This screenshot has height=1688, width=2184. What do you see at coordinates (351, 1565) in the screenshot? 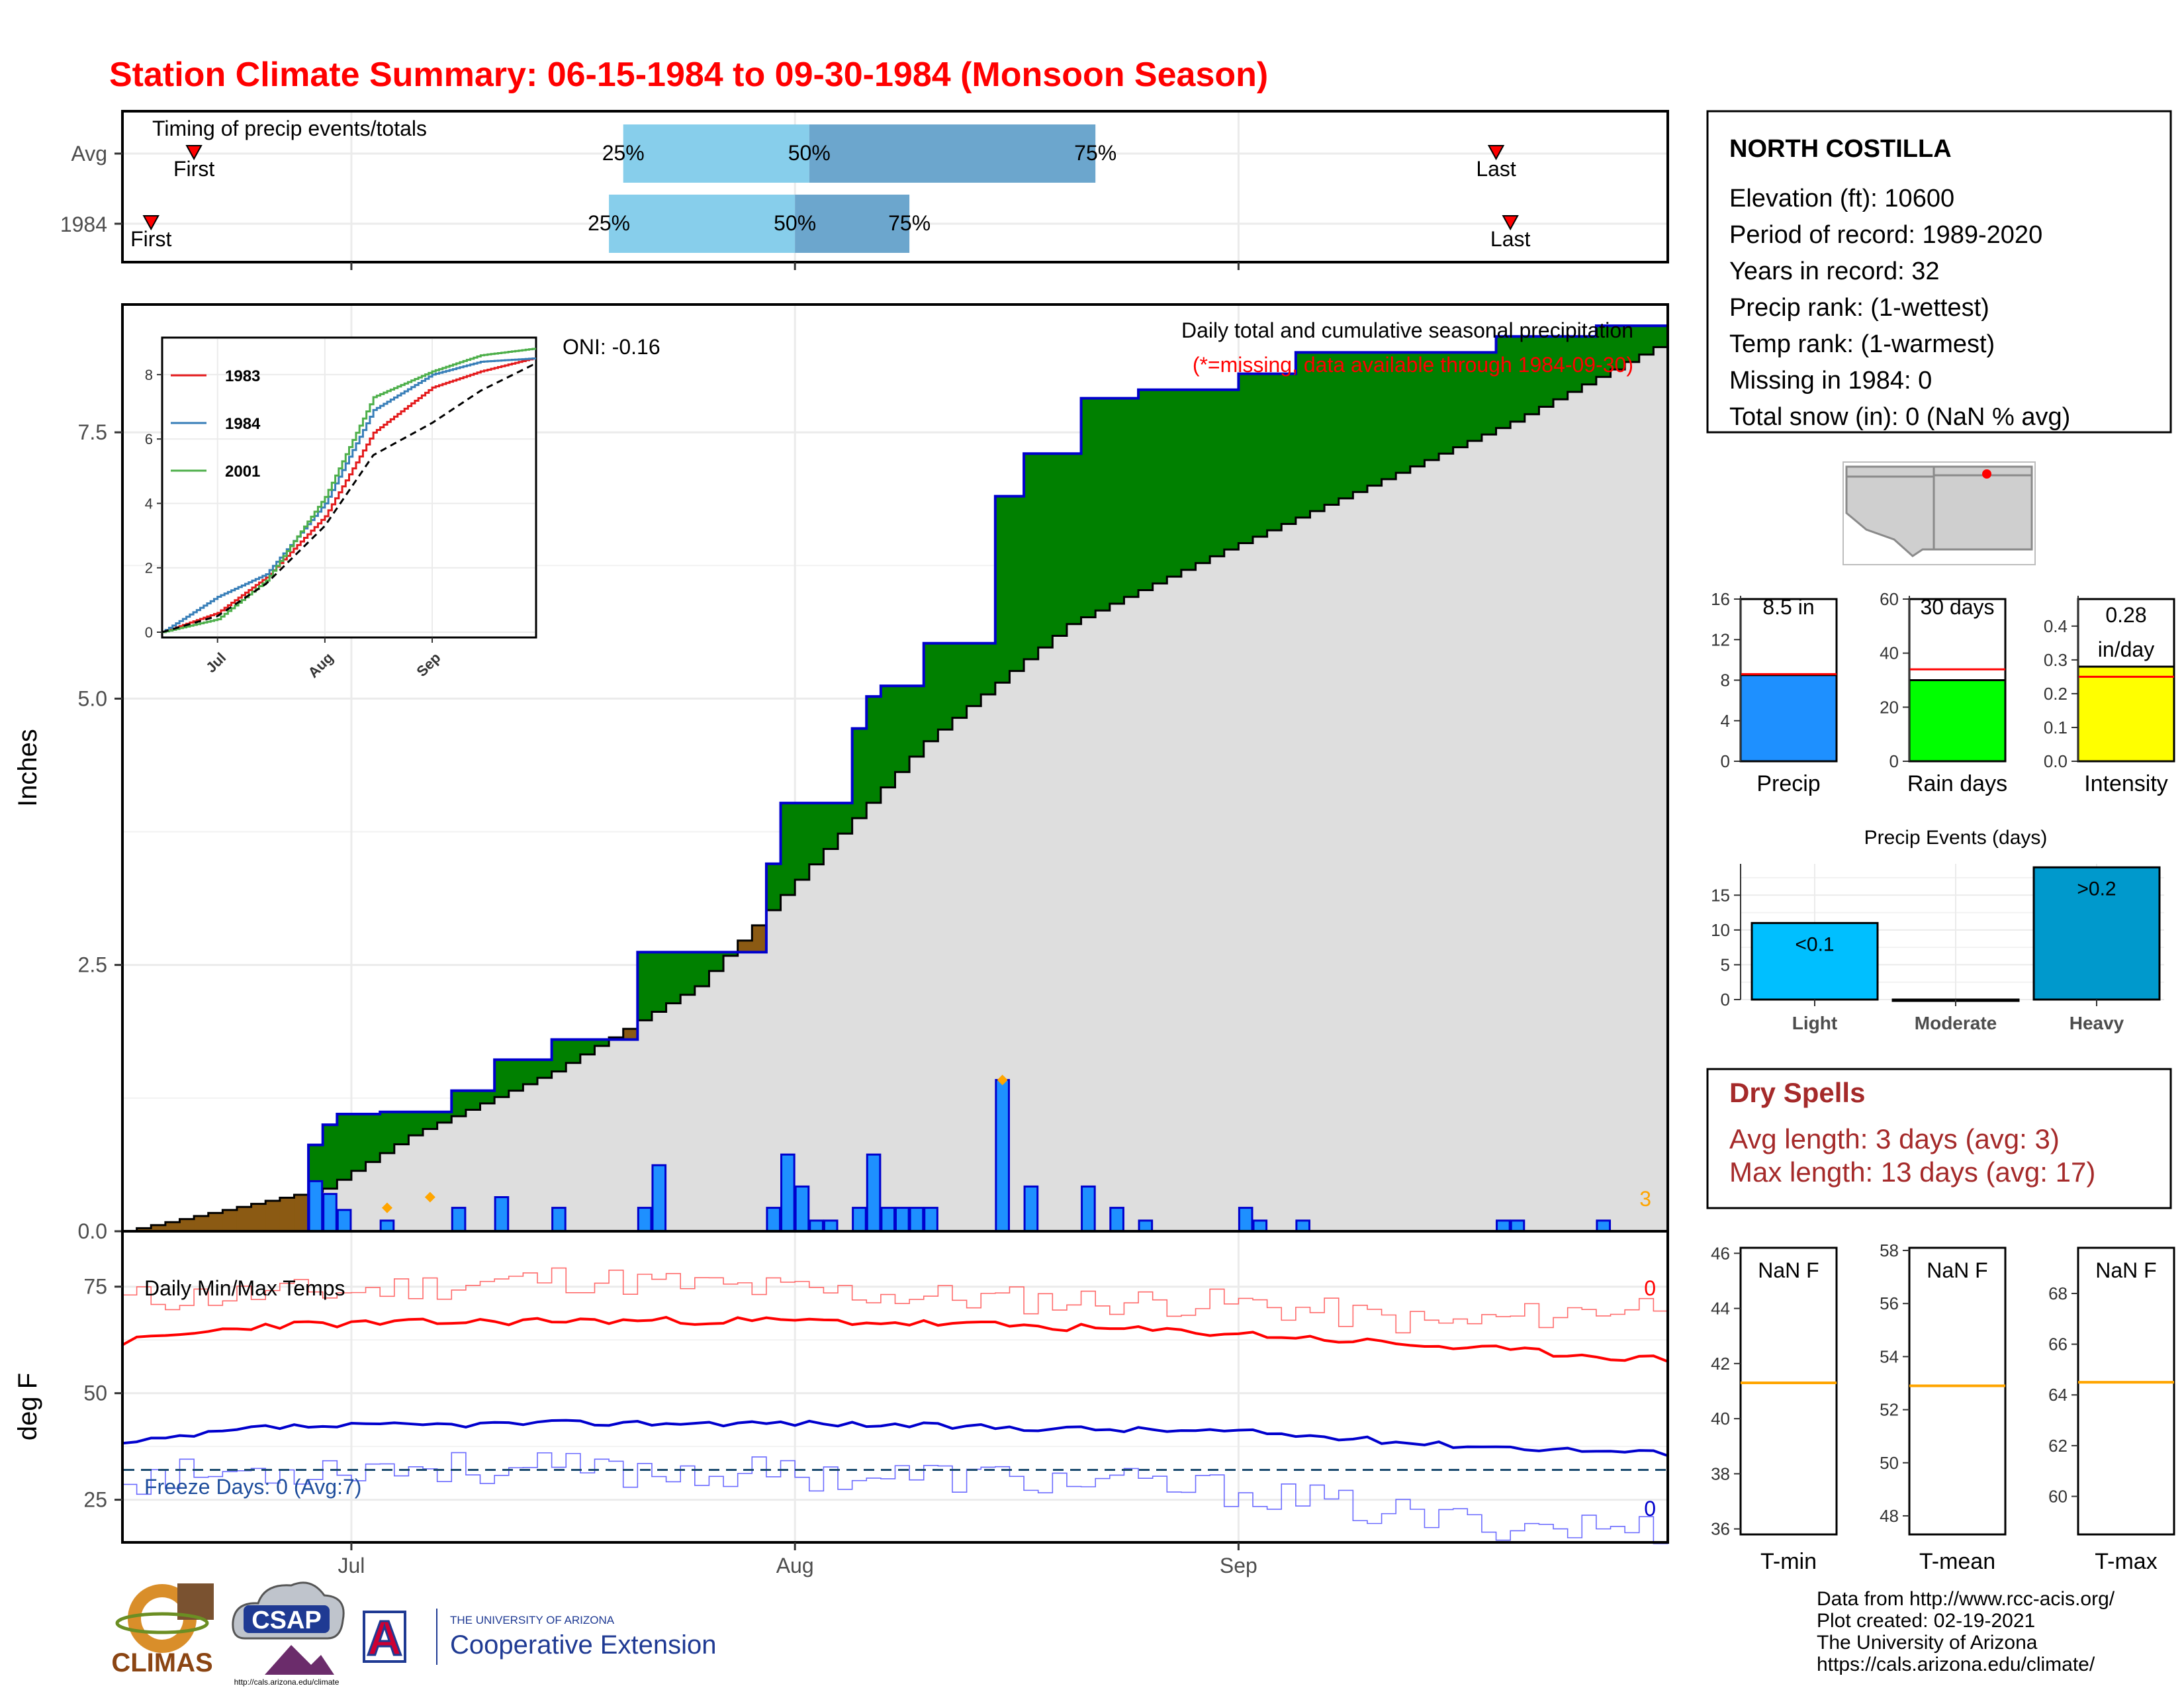
I see `x-axis-tick-label: Jul` at bounding box center [351, 1565].